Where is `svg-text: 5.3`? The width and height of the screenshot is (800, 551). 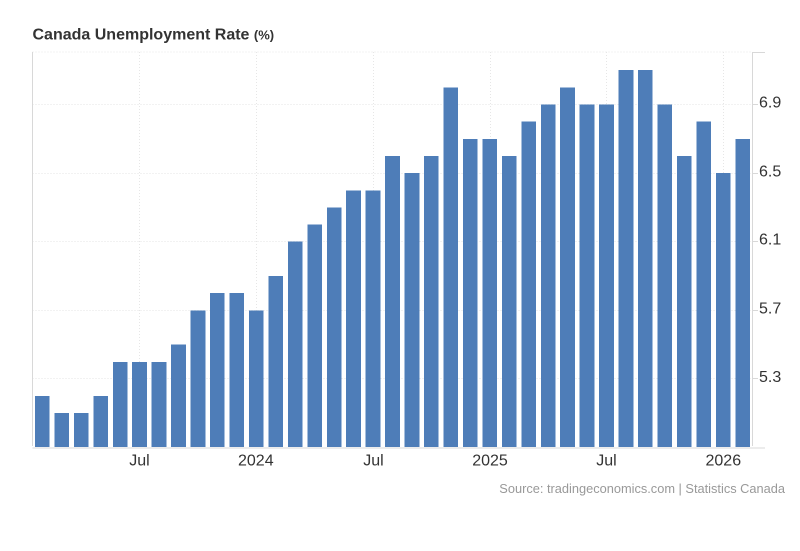 svg-text: 5.3 is located at coordinates (770, 377).